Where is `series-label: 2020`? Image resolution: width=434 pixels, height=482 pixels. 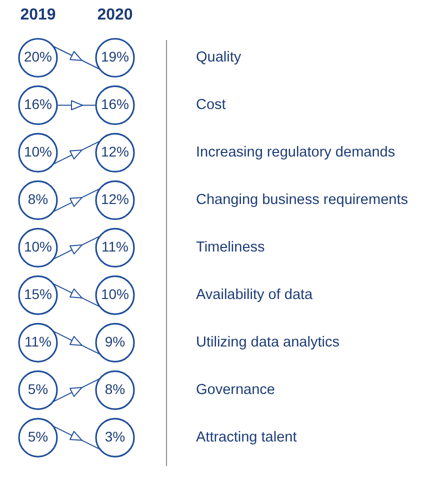 series-label: 2020 is located at coordinates (115, 15).